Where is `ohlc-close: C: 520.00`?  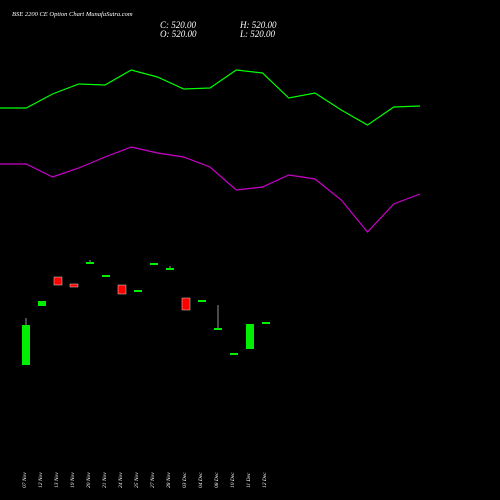
ohlc-close: C: 520.00 is located at coordinates (178, 25).